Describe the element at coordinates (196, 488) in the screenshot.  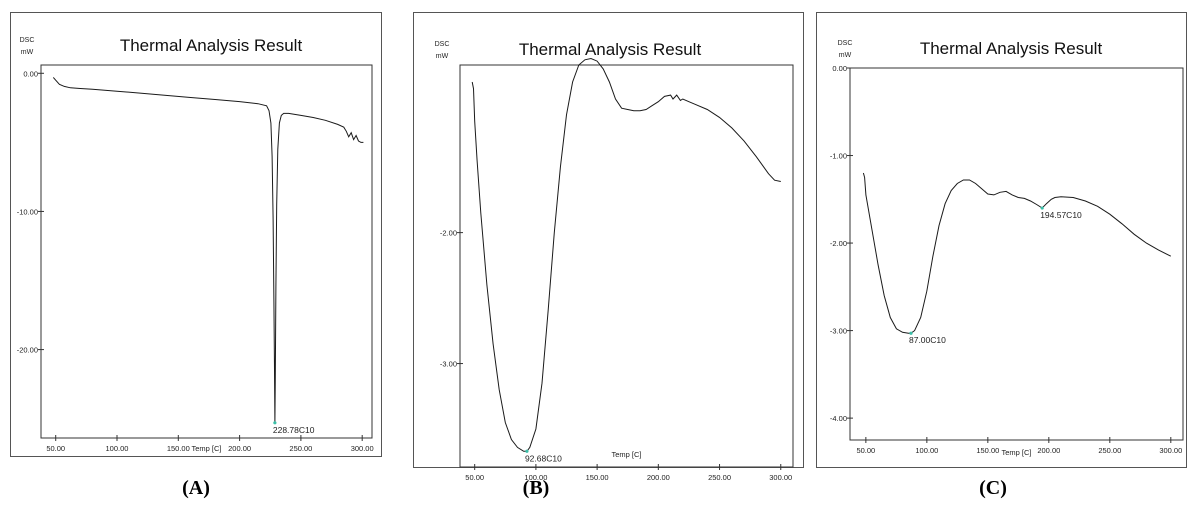
I see `caption-a: (A)` at that location.